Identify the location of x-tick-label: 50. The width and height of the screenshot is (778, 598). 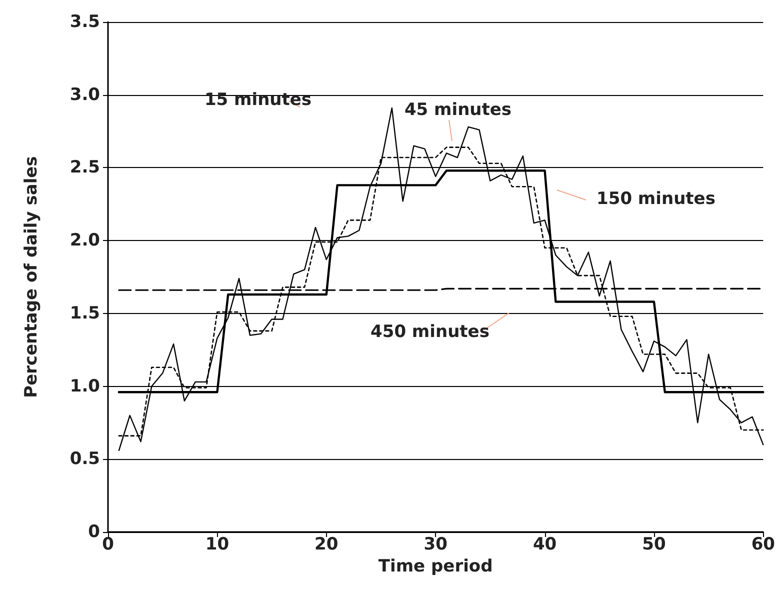
(654, 544).